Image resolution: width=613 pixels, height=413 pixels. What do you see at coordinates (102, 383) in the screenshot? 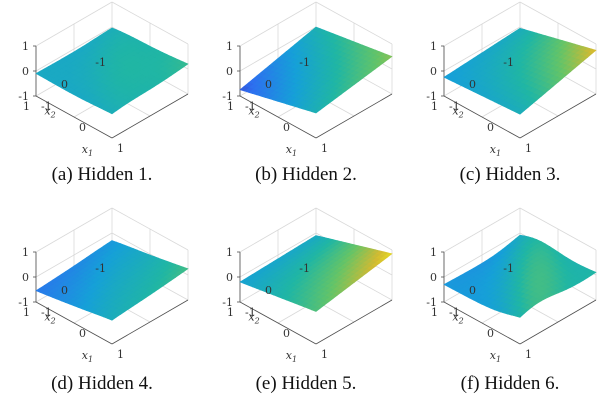
I see `caption: (d) Hidden 4.` at bounding box center [102, 383].